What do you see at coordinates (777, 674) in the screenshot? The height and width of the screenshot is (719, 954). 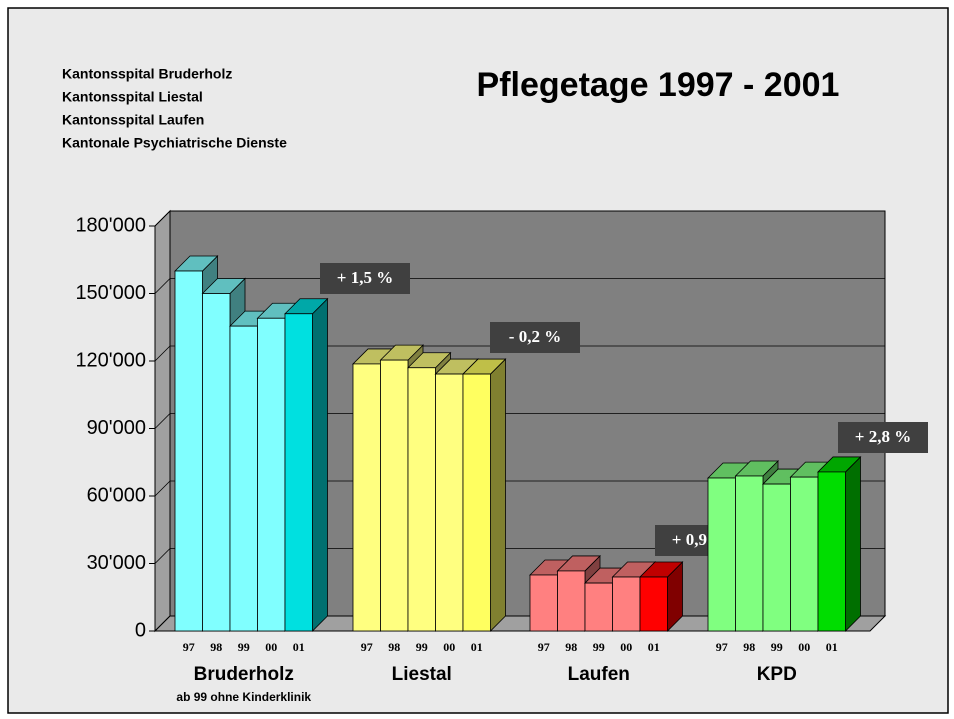 I see `group-label: KPD` at bounding box center [777, 674].